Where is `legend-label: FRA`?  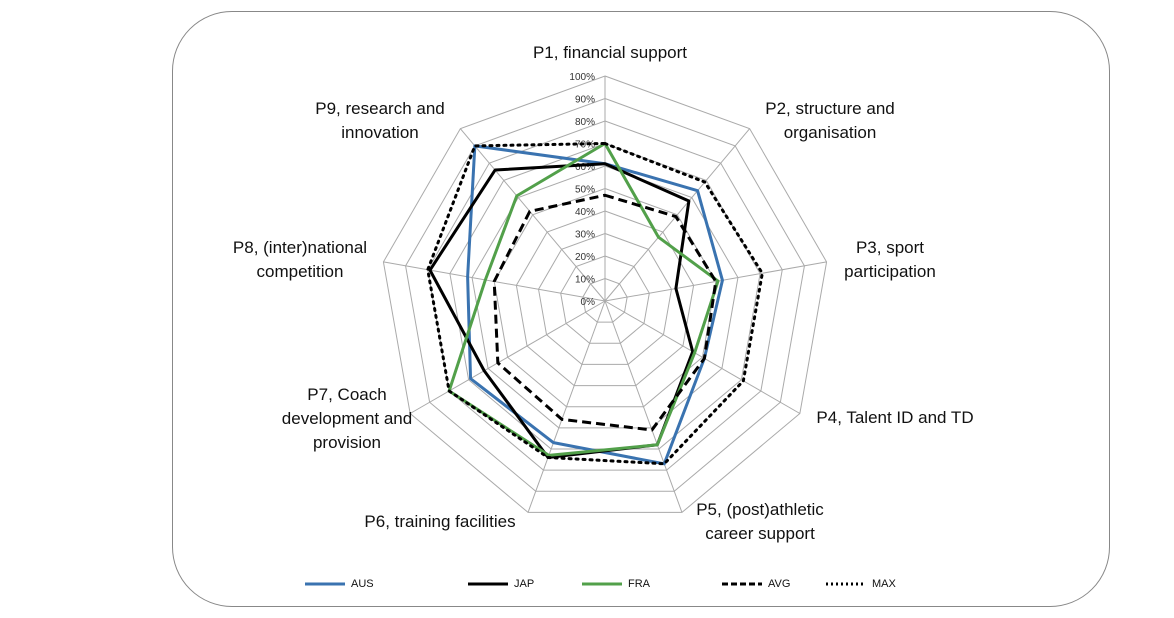
legend-label: FRA is located at coordinates (639, 584).